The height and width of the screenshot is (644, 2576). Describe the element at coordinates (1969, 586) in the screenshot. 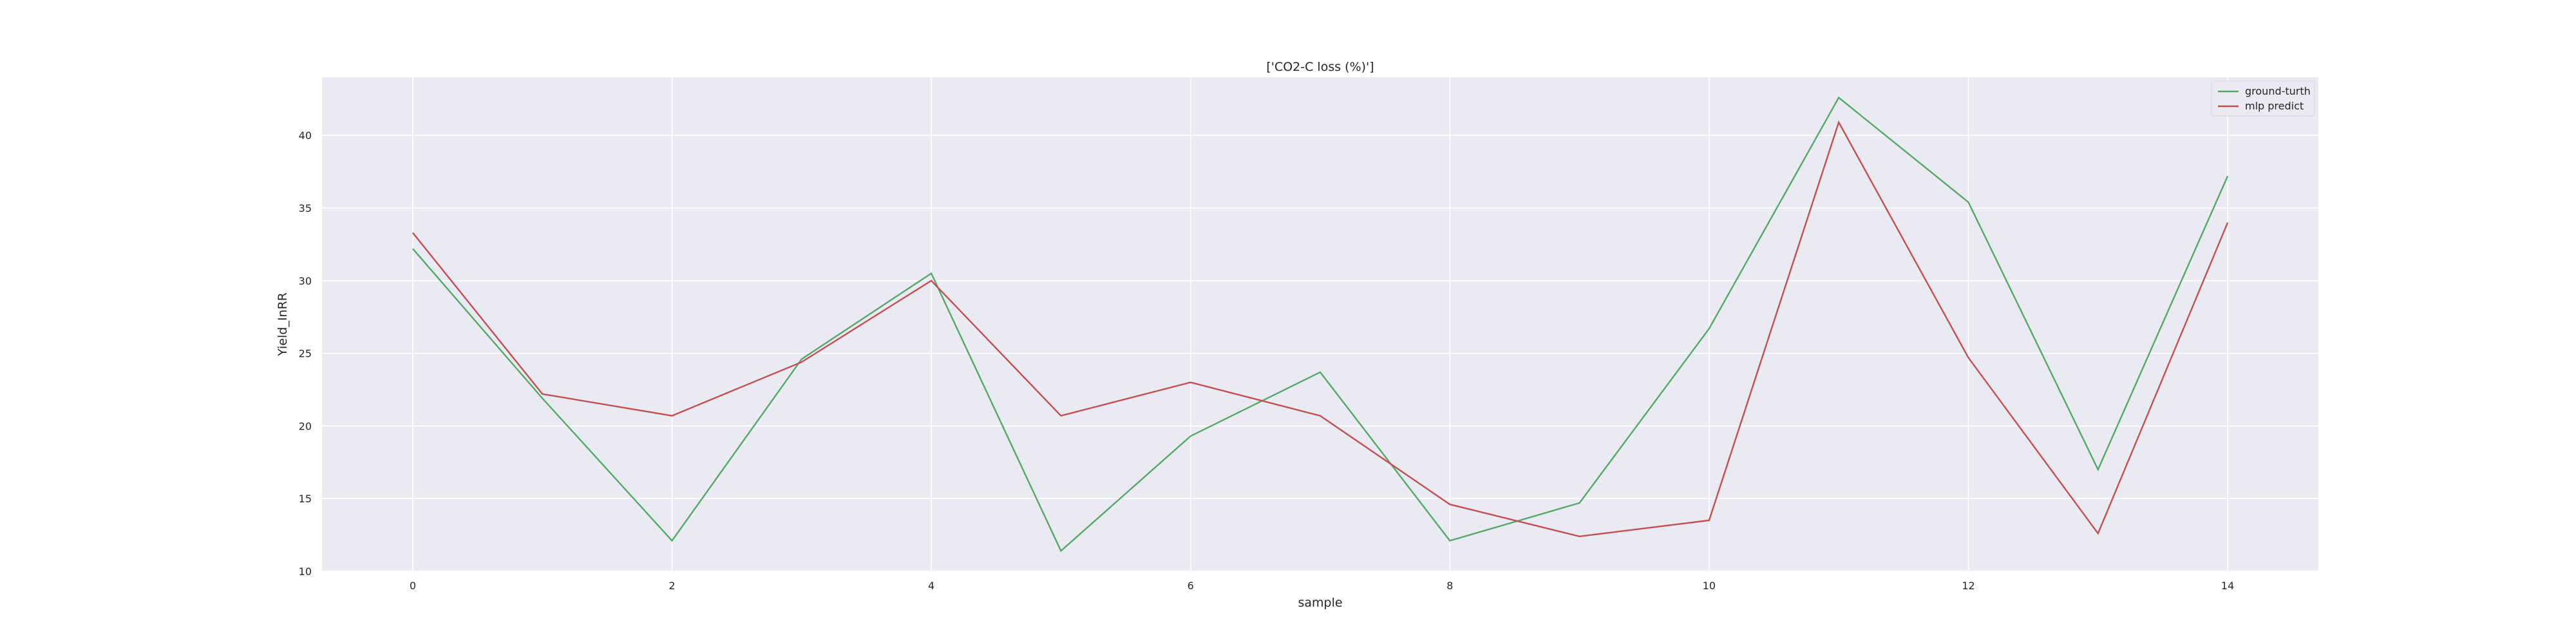

I see `x-tick-label: 12` at that location.